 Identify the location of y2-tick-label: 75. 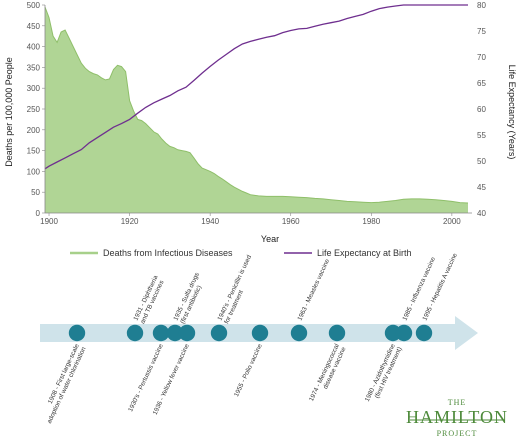
(481, 31).